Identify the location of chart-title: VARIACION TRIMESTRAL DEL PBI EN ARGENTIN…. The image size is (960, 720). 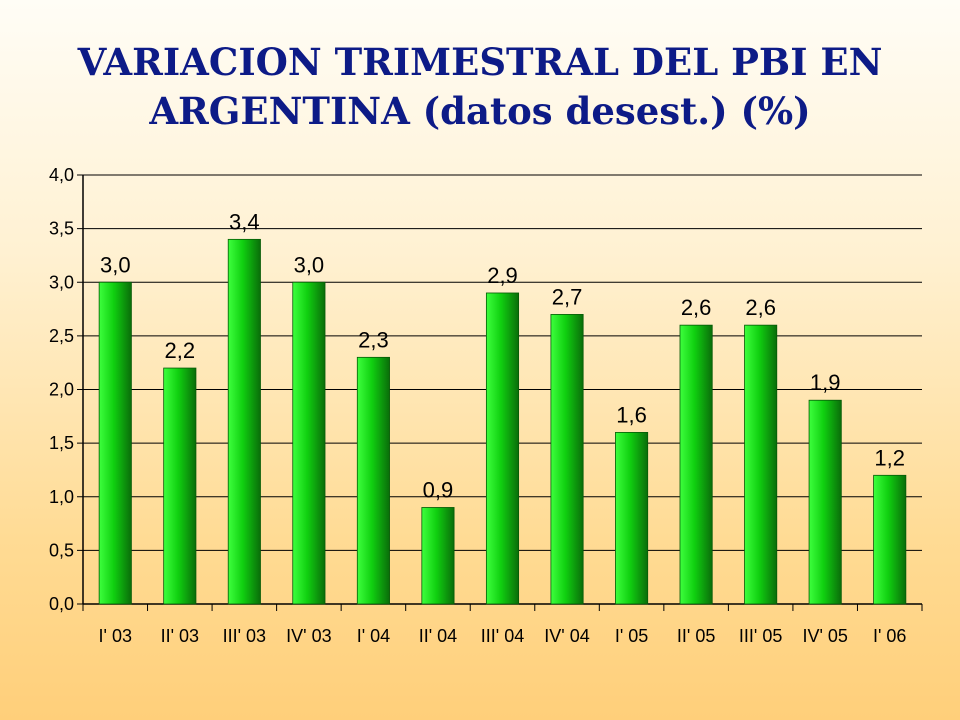
(480, 87).